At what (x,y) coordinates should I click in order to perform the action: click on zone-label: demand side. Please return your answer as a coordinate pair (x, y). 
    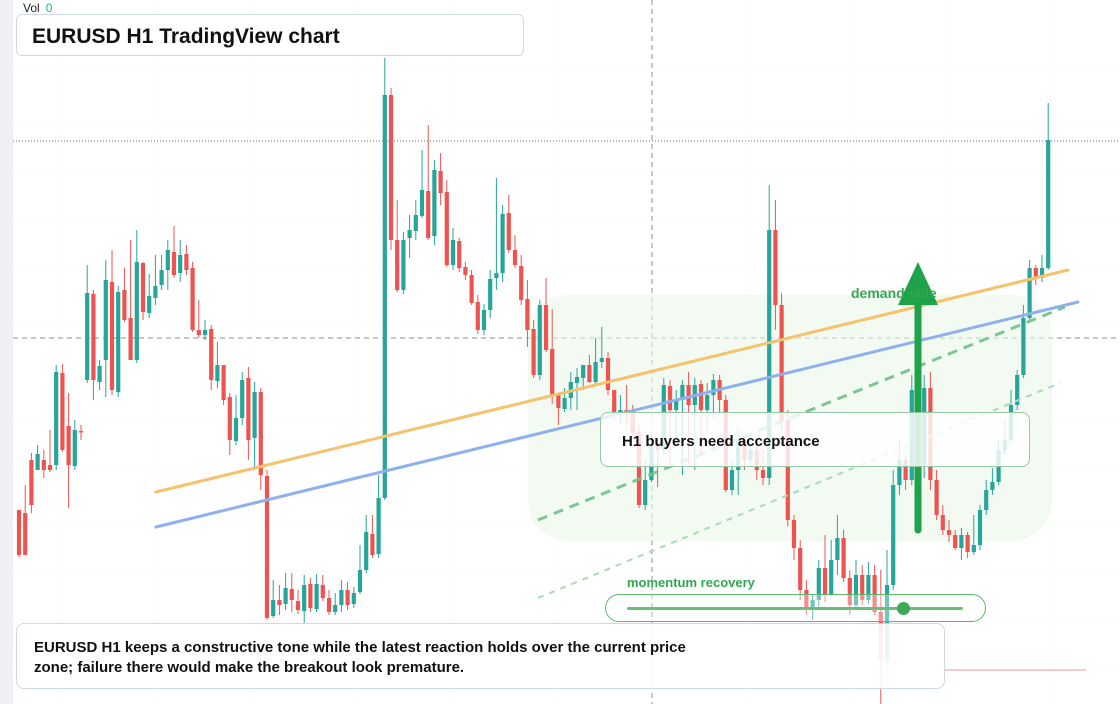
    Looking at the image, I should click on (894, 293).